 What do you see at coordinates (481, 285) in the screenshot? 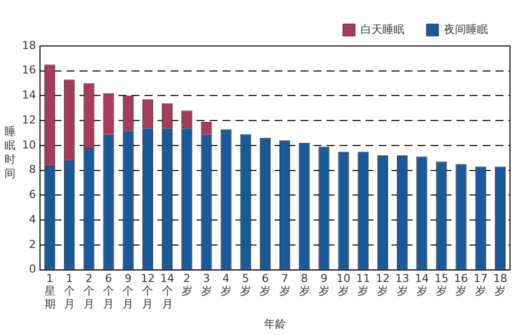
I see `x-tick-label: 17岁` at bounding box center [481, 285].